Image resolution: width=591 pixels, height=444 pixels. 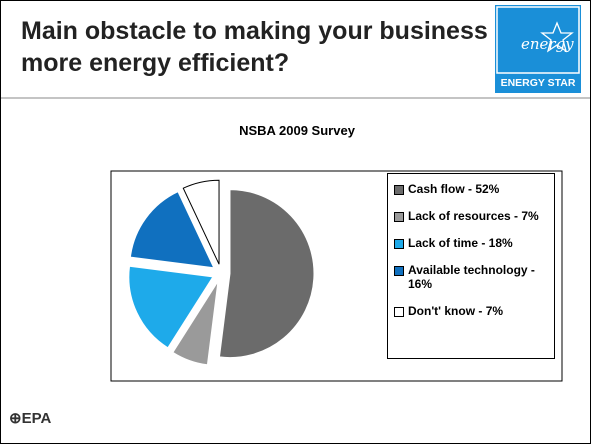 I want to click on logo-frame, so click(x=538, y=40).